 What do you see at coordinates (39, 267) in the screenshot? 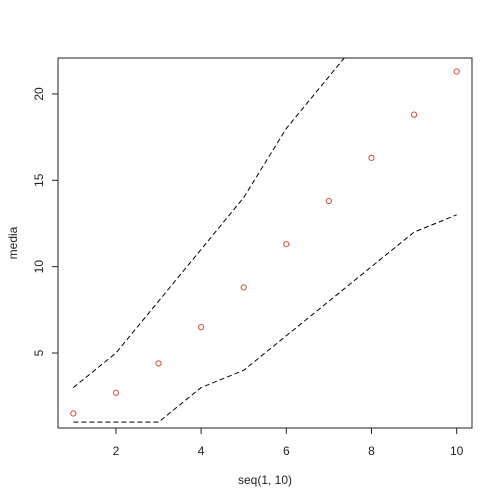
I see `y-tick-label: 10` at bounding box center [39, 267].